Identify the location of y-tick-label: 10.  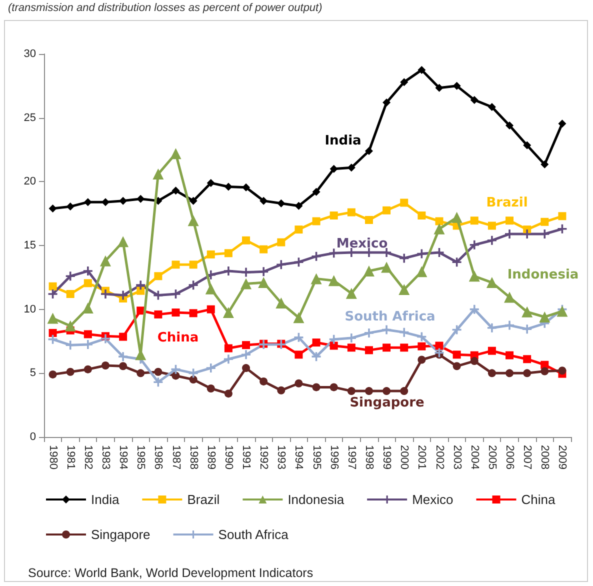
(30, 309).